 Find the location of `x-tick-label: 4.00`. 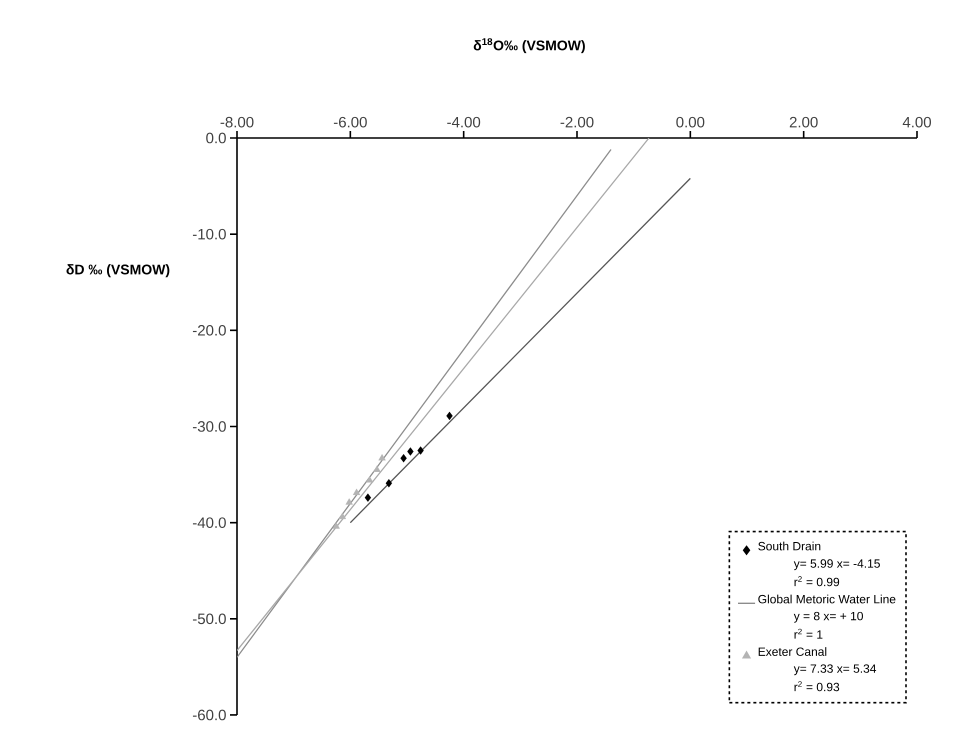

x-tick-label: 4.00 is located at coordinates (916, 122).